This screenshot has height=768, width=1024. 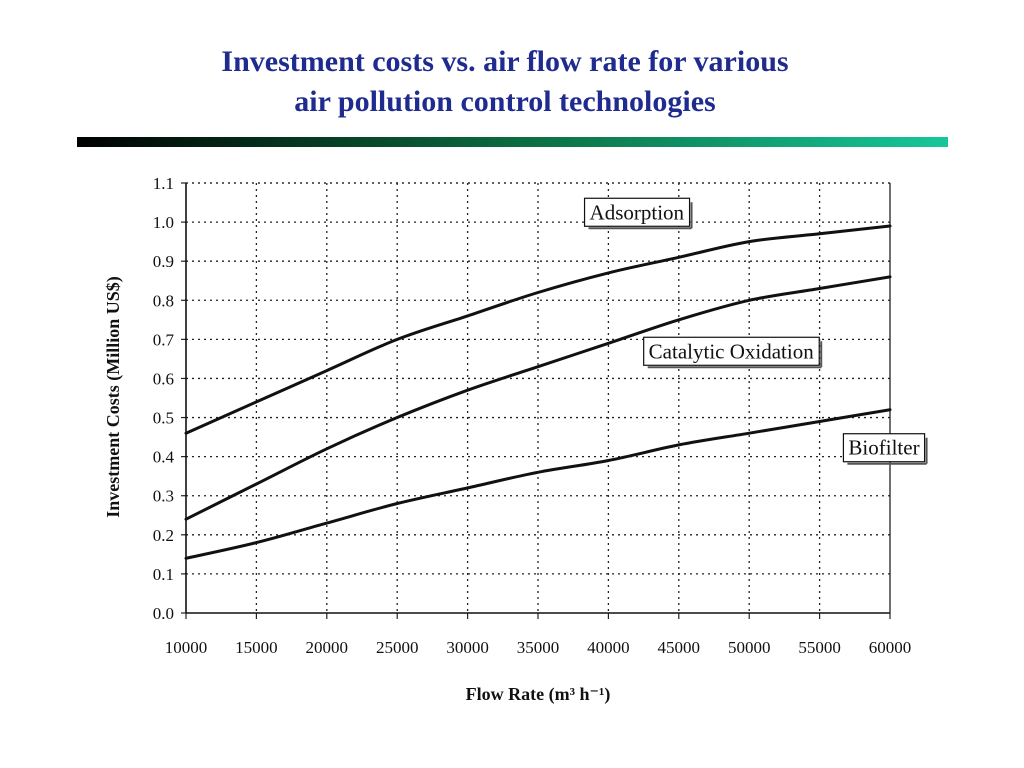 What do you see at coordinates (890, 647) in the screenshot?
I see `x-tick-label: 60000` at bounding box center [890, 647].